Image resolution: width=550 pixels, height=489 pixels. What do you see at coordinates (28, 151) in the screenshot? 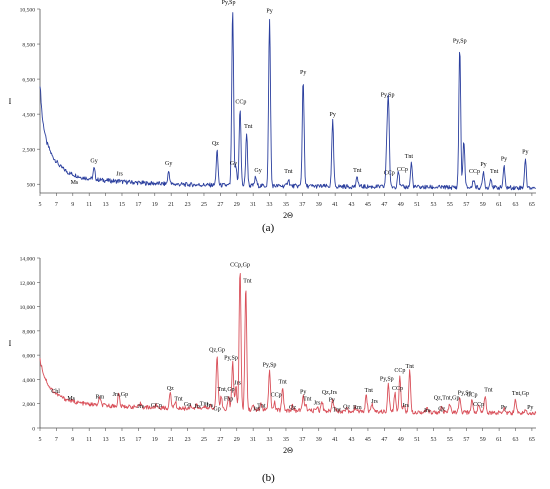
I see `y-tick-label: 2,500` at bounding box center [28, 151].